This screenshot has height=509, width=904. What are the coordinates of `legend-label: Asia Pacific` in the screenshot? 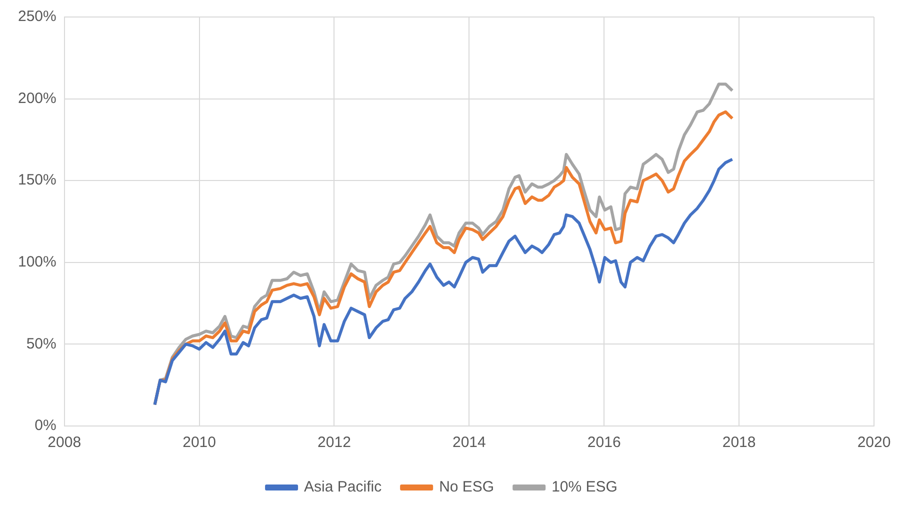 It's located at (343, 487).